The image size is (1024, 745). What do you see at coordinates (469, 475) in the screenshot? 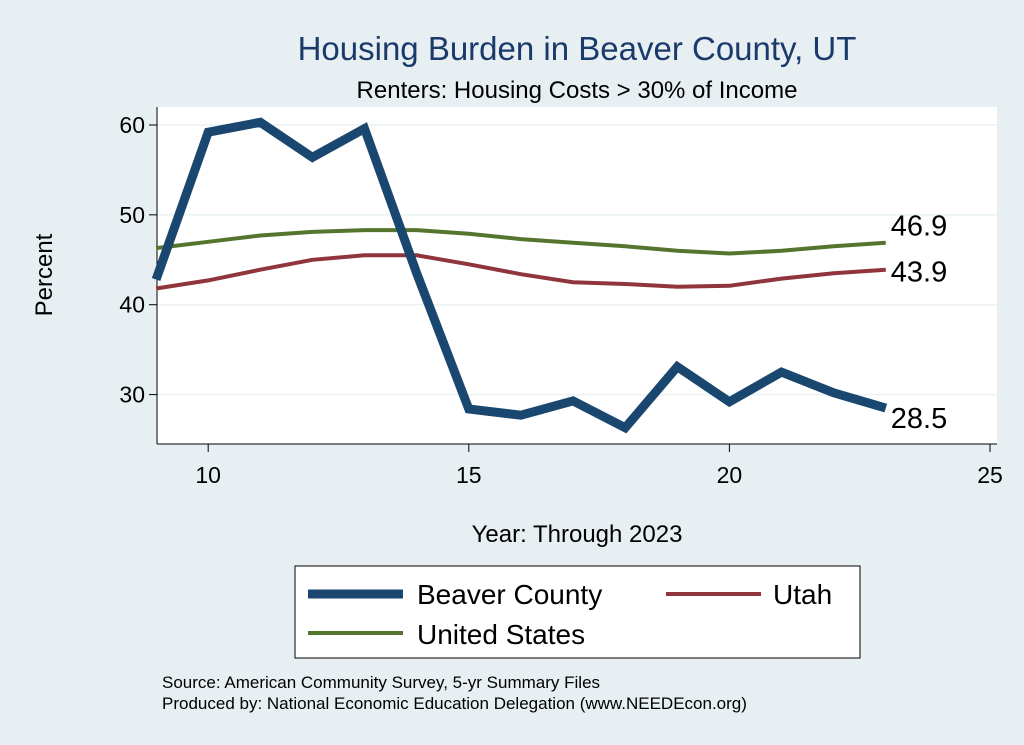
I see `x-tick-label: 15` at bounding box center [469, 475].